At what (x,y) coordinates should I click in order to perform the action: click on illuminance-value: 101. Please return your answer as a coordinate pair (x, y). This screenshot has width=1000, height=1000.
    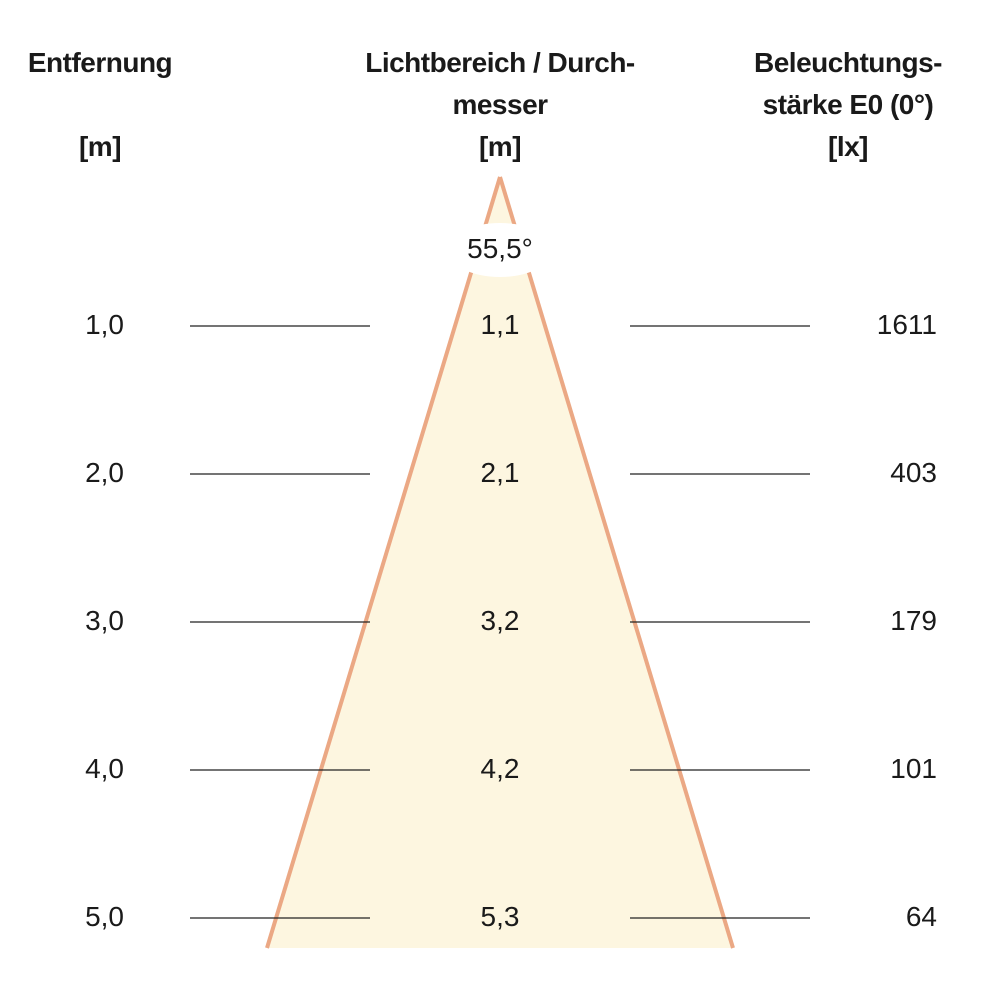
    Looking at the image, I should click on (913, 768).